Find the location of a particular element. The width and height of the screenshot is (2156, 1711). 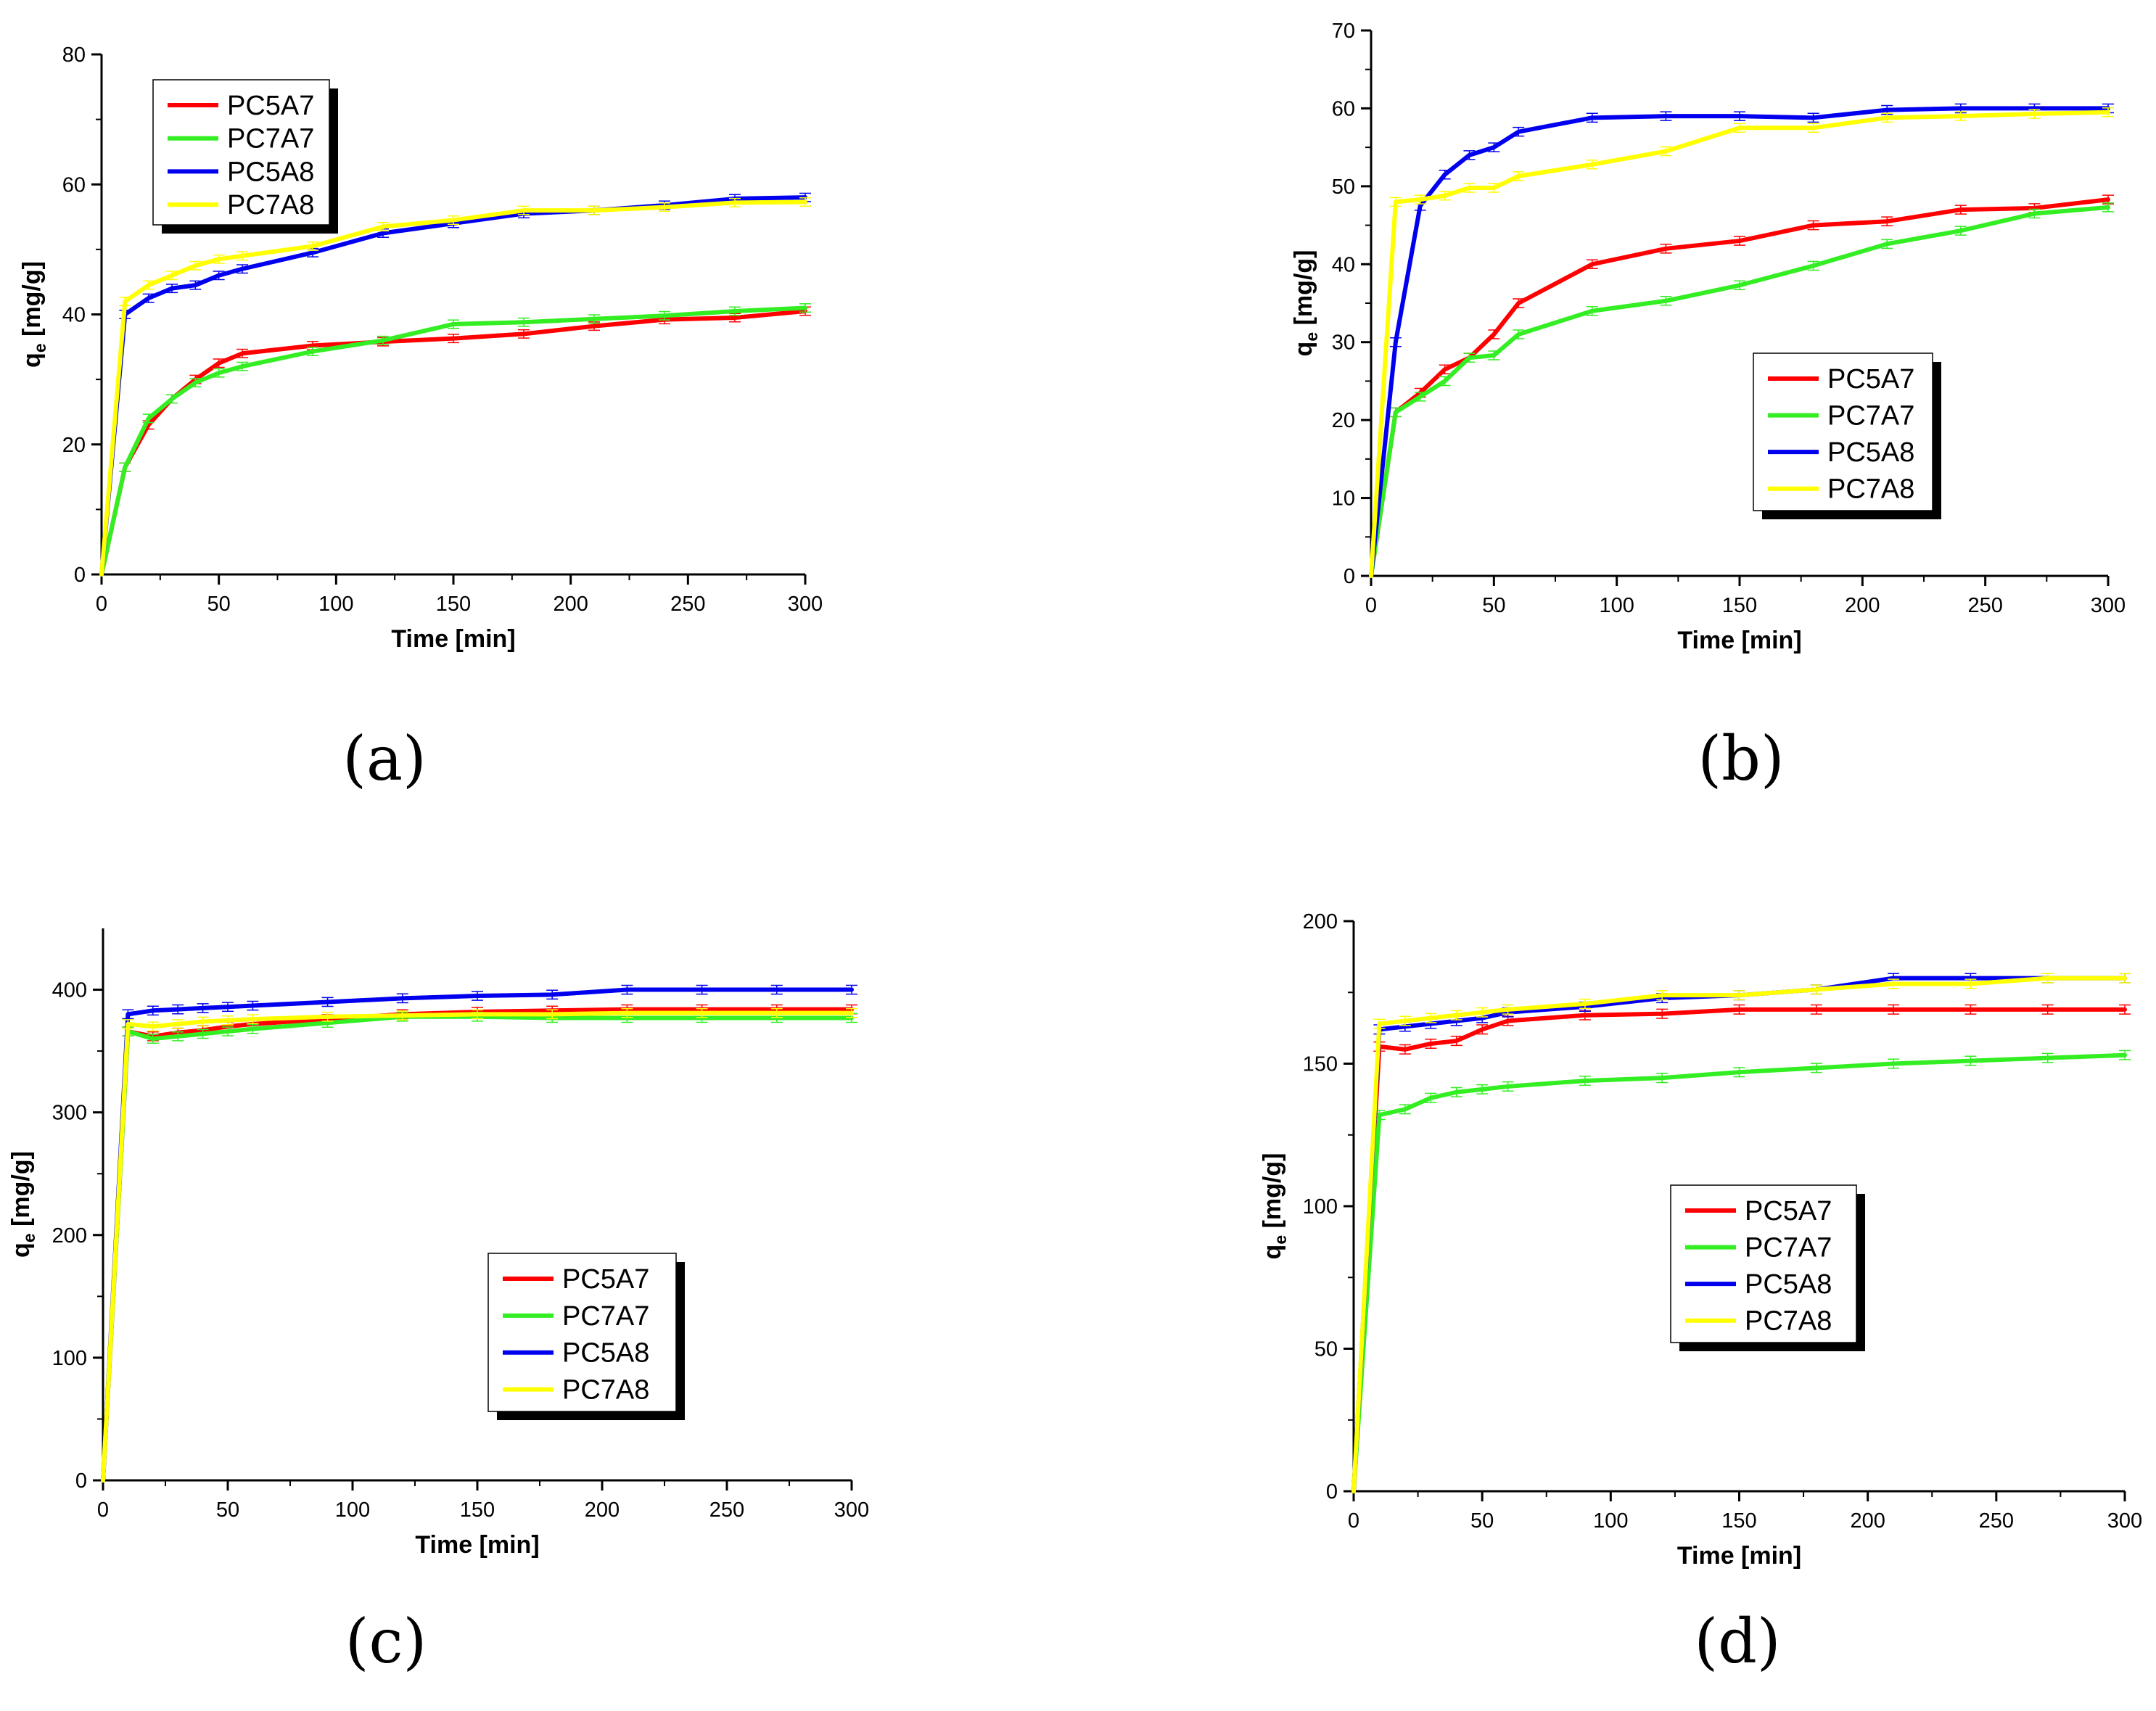

panel-label: (c) is located at coordinates (386, 1641).